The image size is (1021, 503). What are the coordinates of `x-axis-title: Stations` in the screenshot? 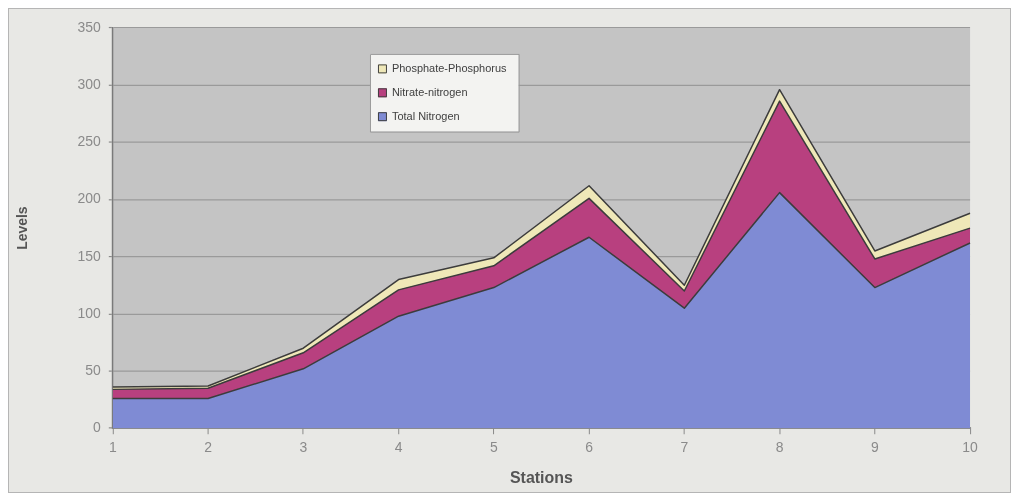 It's located at (541, 477).